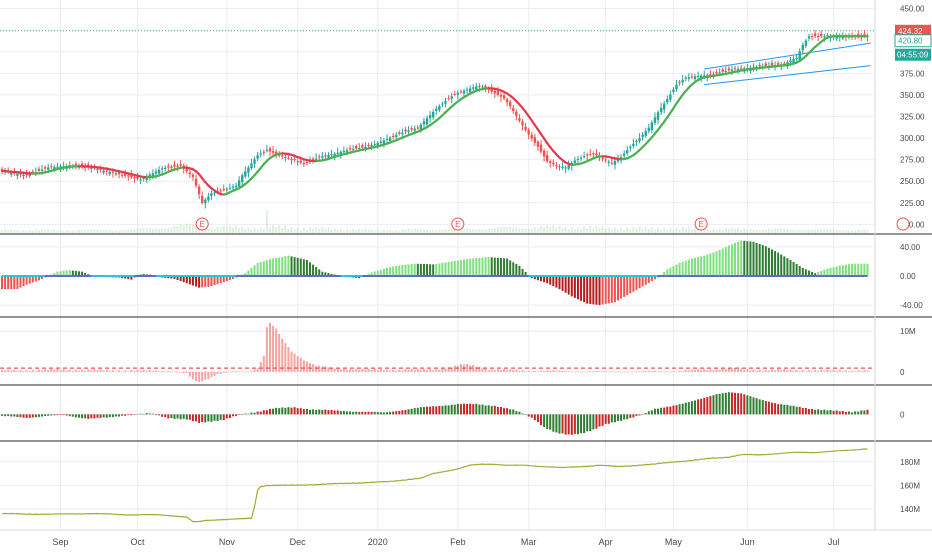 The height and width of the screenshot is (555, 932). What do you see at coordinates (912, 181) in the screenshot?
I see `y-tick-label: 250.00` at bounding box center [912, 181].